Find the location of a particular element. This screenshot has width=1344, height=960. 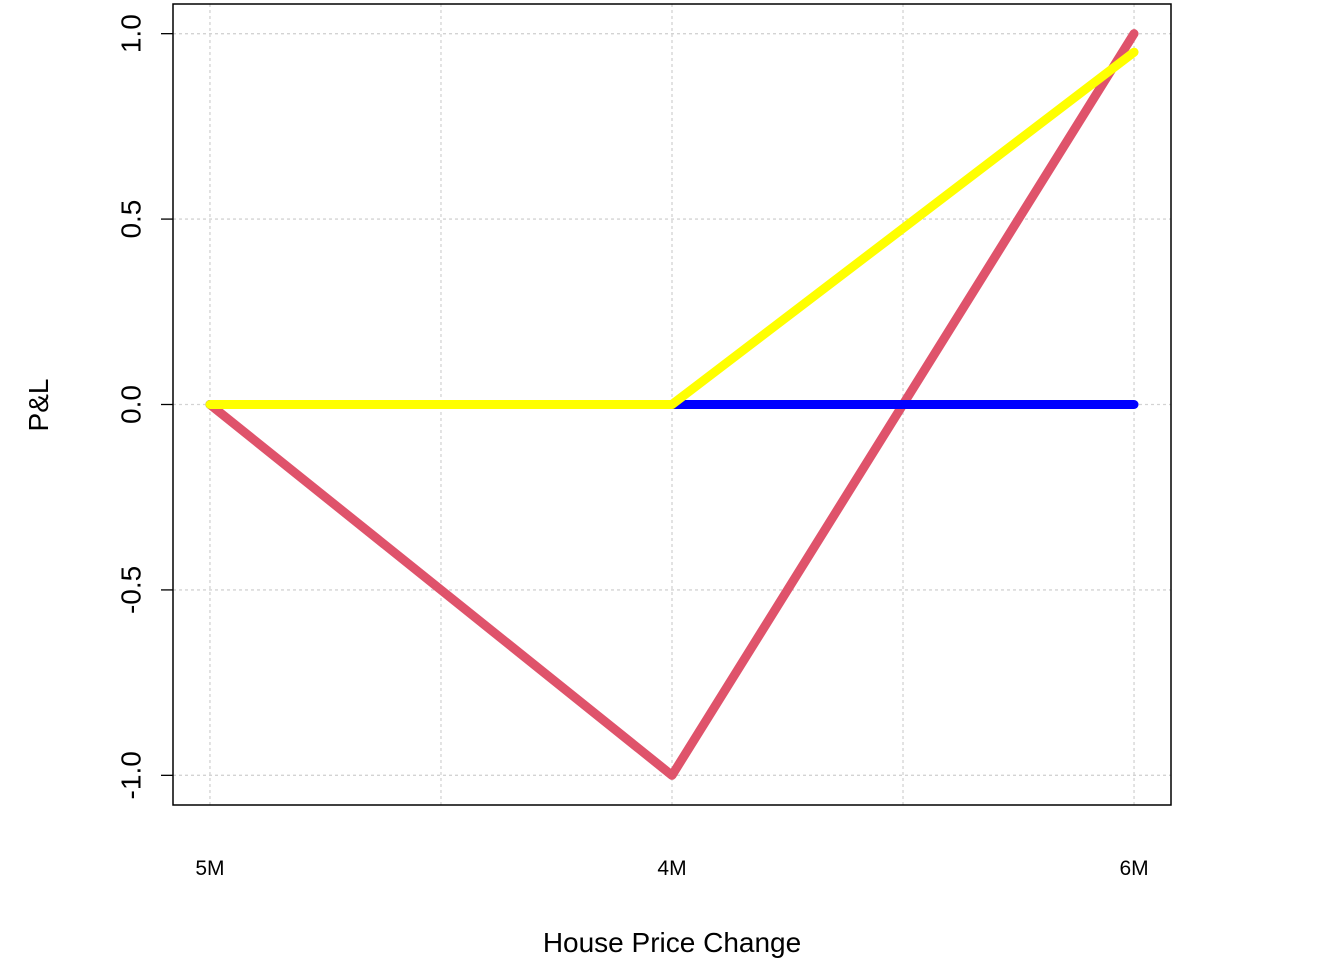

x-tick-label: 4M is located at coordinates (671, 868).